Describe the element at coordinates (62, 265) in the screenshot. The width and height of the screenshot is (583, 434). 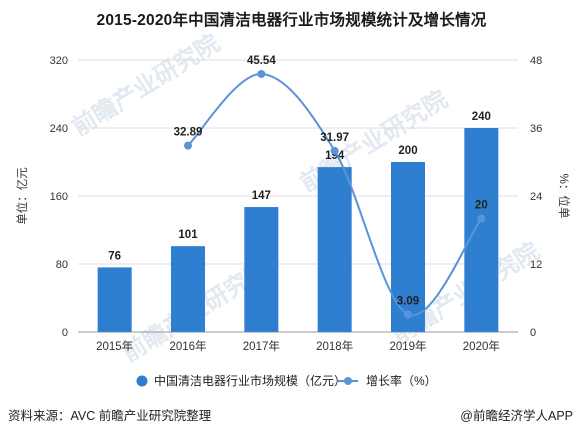
I see `y-left-tick-label: 80` at that location.